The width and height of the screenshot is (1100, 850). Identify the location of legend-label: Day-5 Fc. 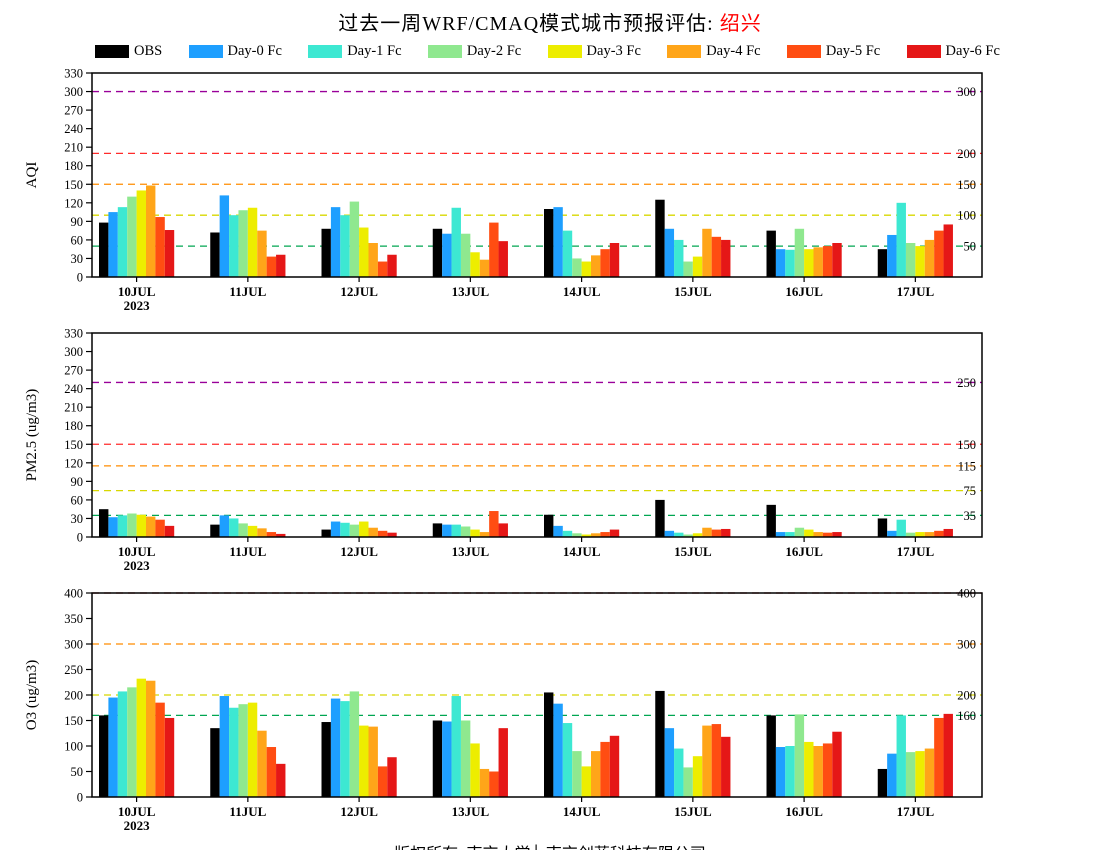
(853, 51).